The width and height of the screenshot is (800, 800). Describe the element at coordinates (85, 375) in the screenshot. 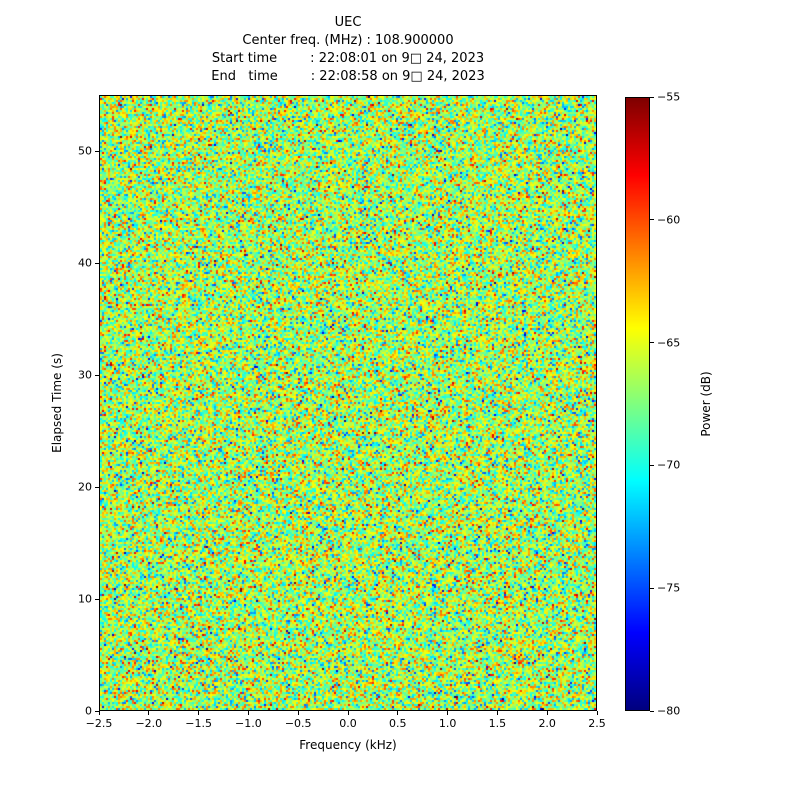

I see `y-tick-label: 30` at that location.